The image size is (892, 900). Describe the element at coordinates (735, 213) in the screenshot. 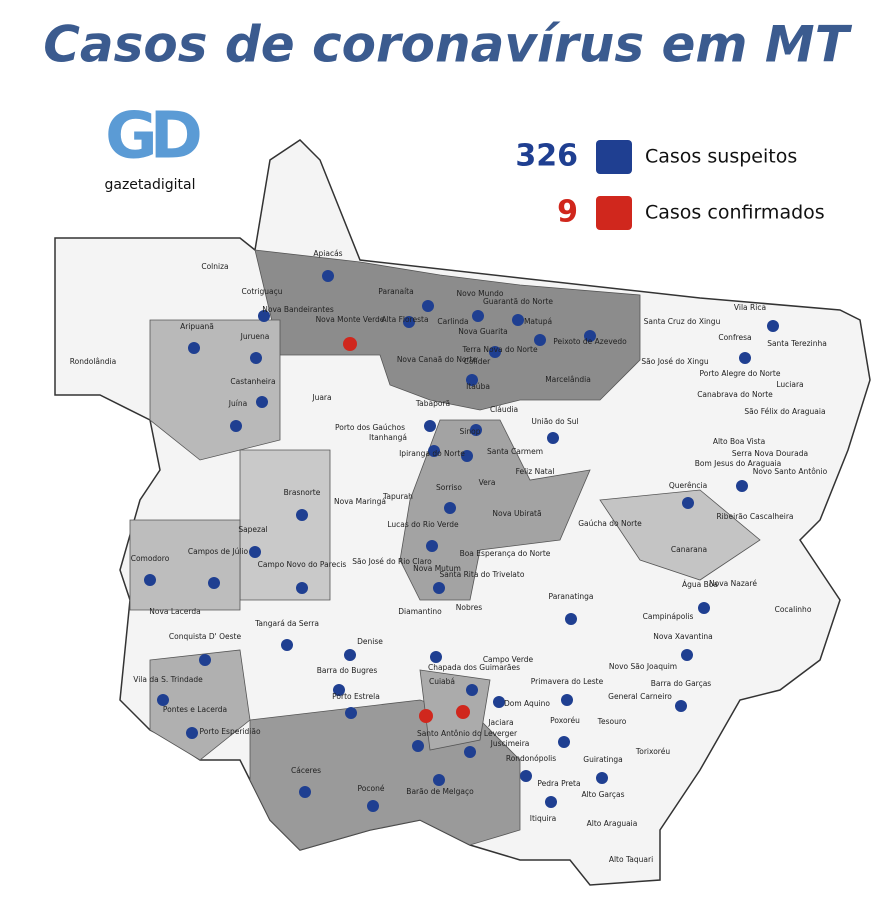

I see `legend-label: Casos confirmados` at that location.